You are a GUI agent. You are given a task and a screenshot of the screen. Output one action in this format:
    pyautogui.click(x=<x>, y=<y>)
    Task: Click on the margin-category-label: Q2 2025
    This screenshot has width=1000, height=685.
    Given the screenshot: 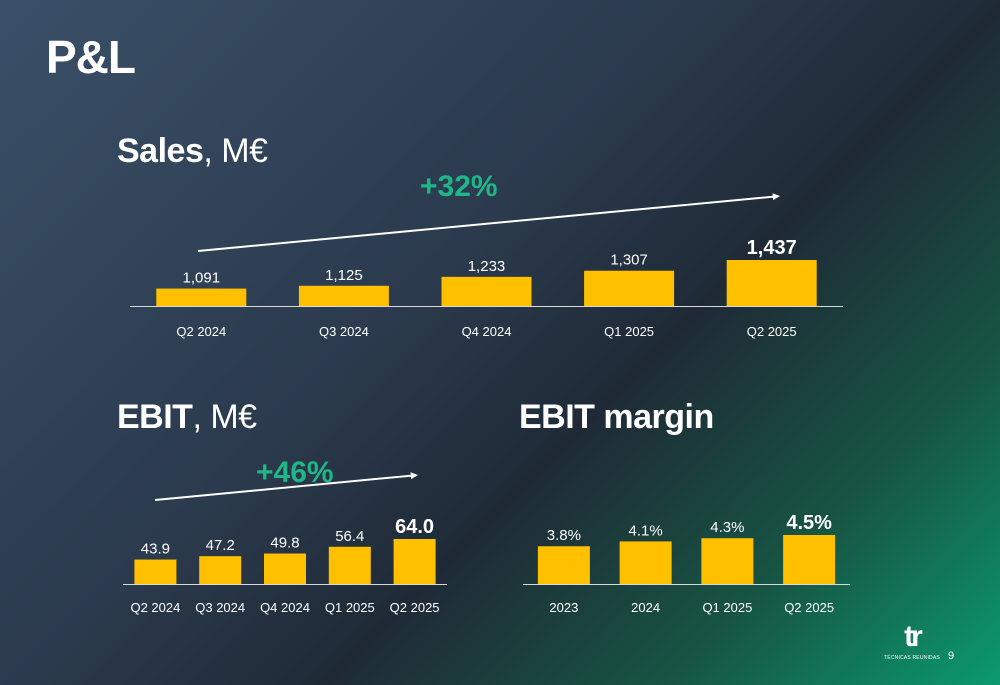 What is the action you would take?
    pyautogui.click(x=809, y=607)
    